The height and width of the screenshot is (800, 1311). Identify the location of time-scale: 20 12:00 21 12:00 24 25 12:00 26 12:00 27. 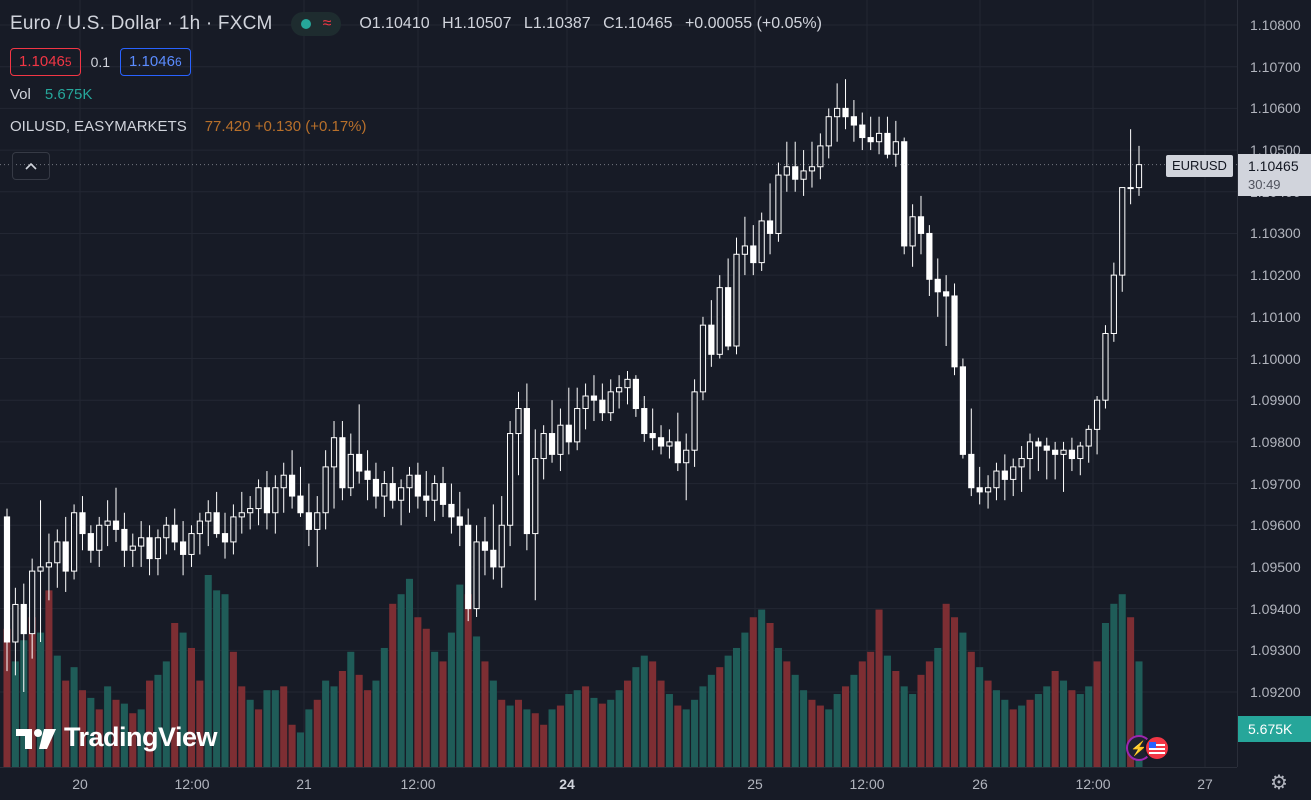
(618, 783).